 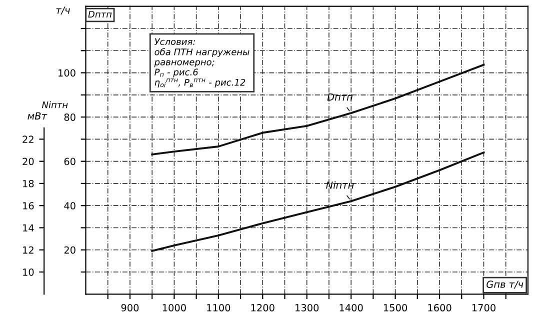 I want to click on text: Niптн, so click(x=55, y=104).